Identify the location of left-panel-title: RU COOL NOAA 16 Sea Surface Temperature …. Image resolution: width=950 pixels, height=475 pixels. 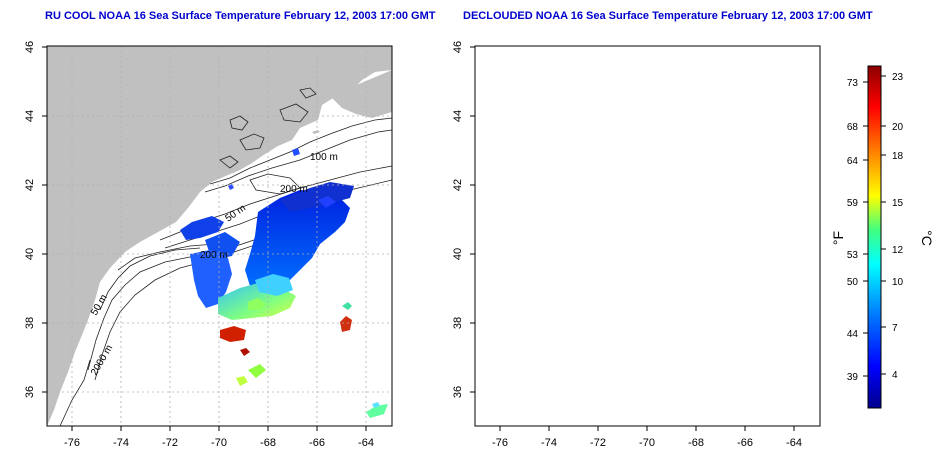
(240, 16).